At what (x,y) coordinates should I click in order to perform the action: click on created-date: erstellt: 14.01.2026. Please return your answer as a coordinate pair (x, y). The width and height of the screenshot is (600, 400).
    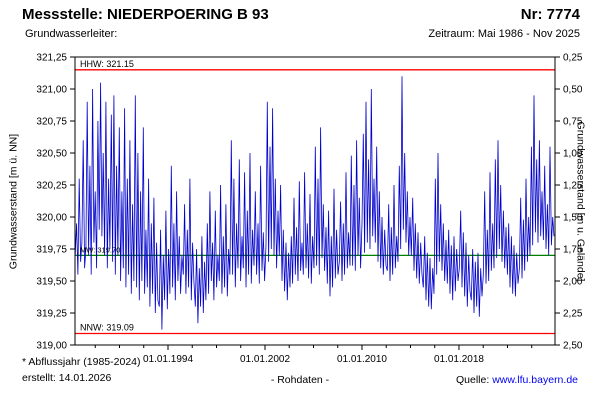
    Looking at the image, I should click on (67, 378).